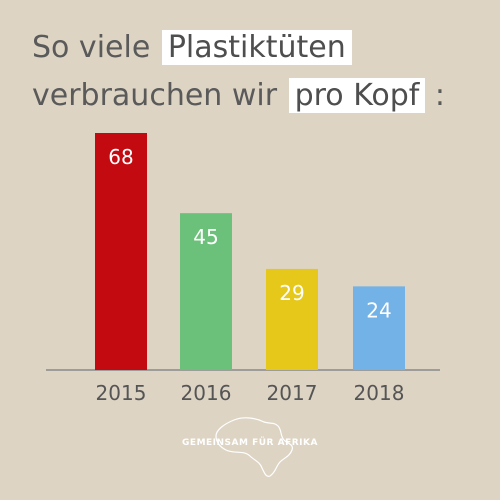 This screenshot has width=500, height=500. What do you see at coordinates (120, 157) in the screenshot?
I see `data-label-2015: 68` at bounding box center [120, 157].